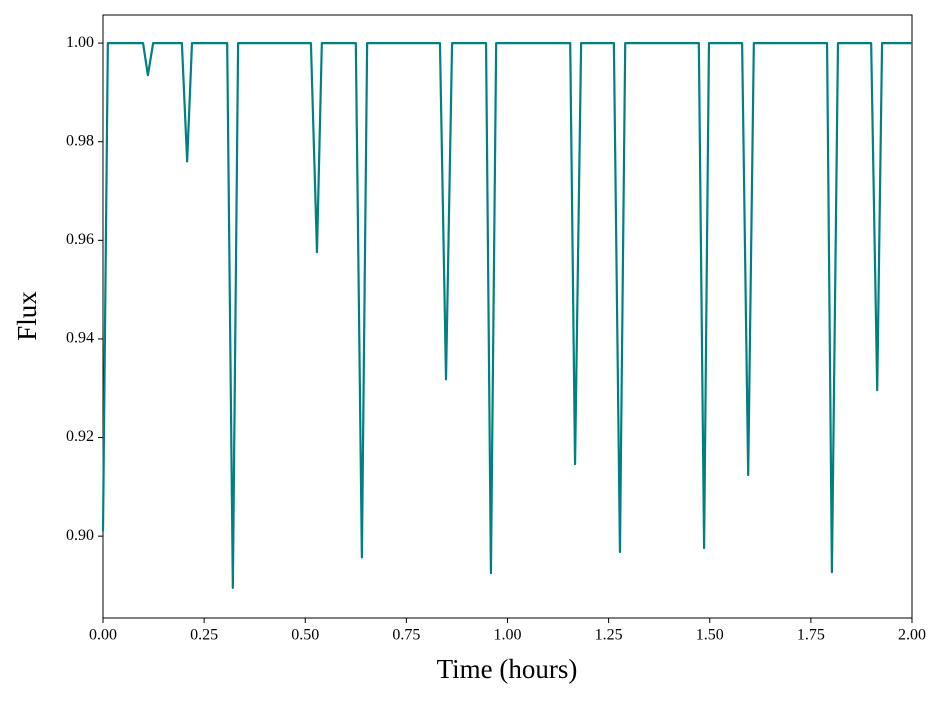 The height and width of the screenshot is (705, 945). What do you see at coordinates (103, 635) in the screenshot?
I see `x-tick-label: 0.00` at bounding box center [103, 635].